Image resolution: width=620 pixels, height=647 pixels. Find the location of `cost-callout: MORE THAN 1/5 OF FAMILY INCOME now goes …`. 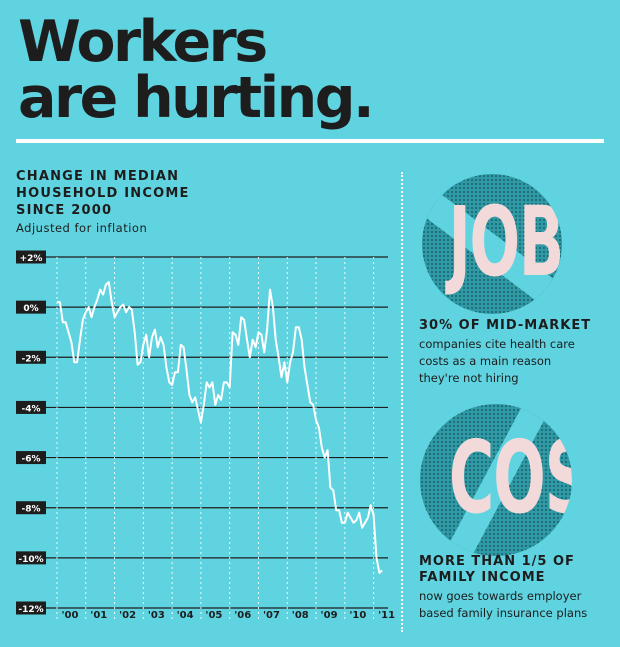

cost-callout: MORE THAN 1/5 OF FAMILY INCOME now goes … is located at coordinates (503, 588).